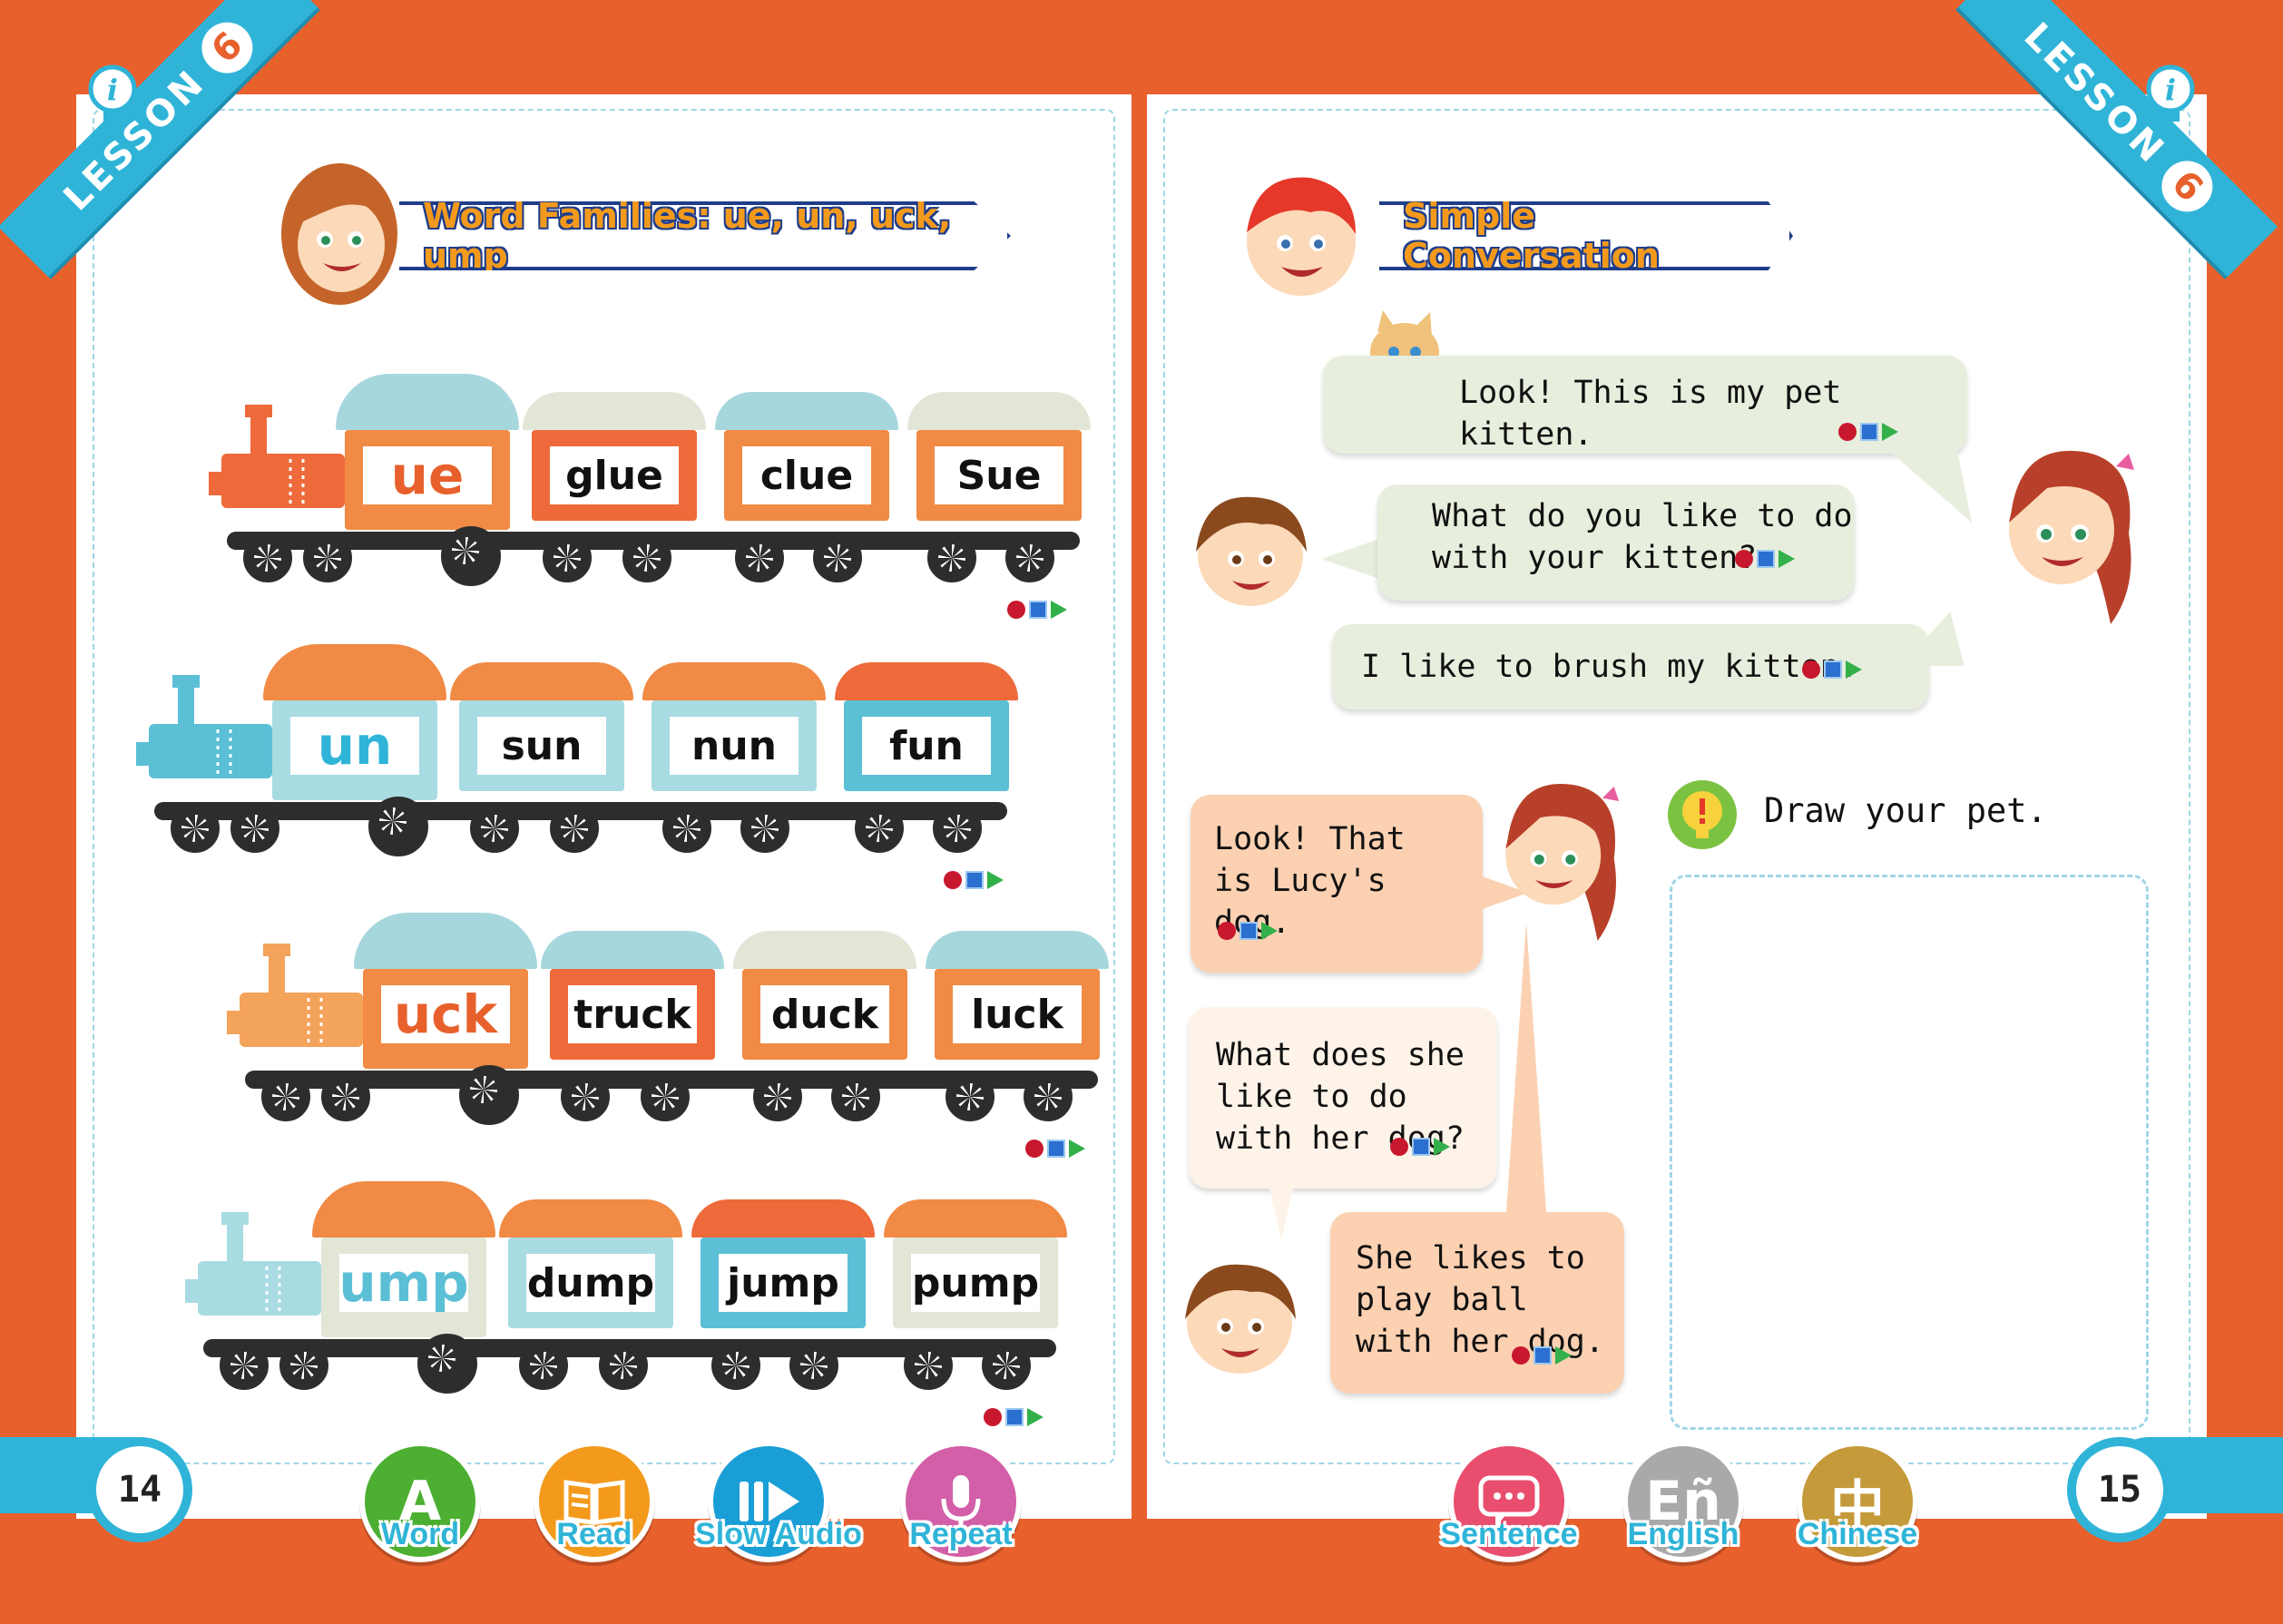 The width and height of the screenshot is (2283, 1624). What do you see at coordinates (1857, 1534) in the screenshot?
I see `chinese-button-label: Chinese` at bounding box center [1857, 1534].